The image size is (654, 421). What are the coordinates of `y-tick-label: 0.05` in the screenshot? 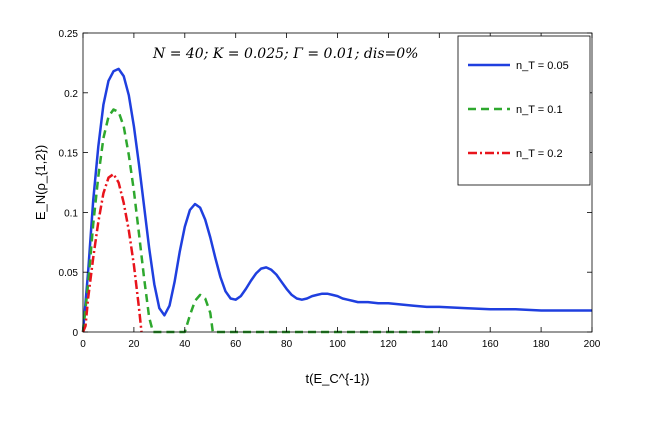 It's located at (69, 273).